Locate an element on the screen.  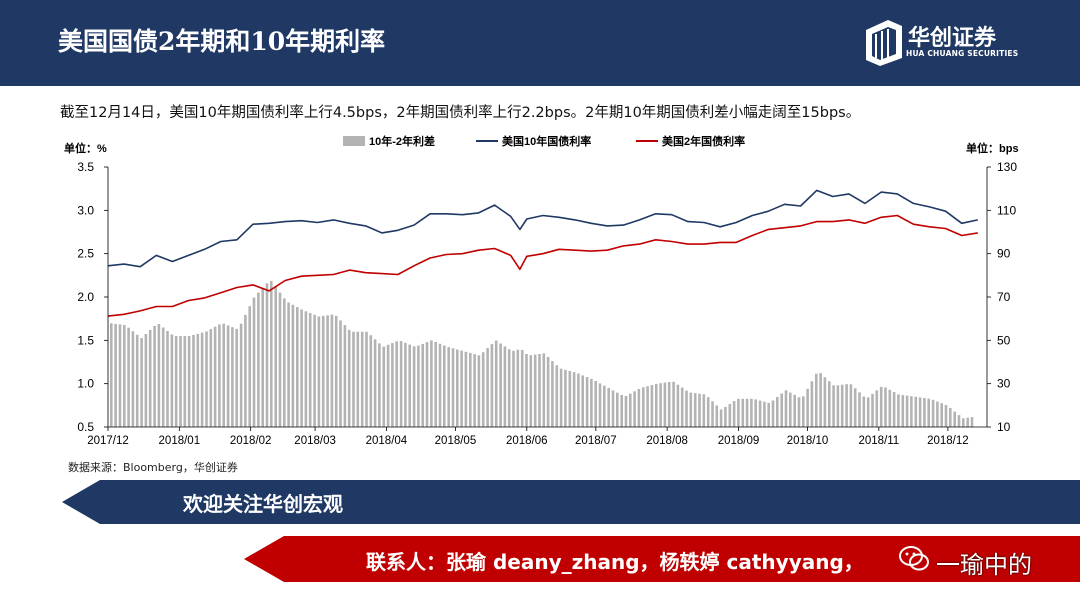
right-tick-label: 90 is located at coordinates (1004, 254).